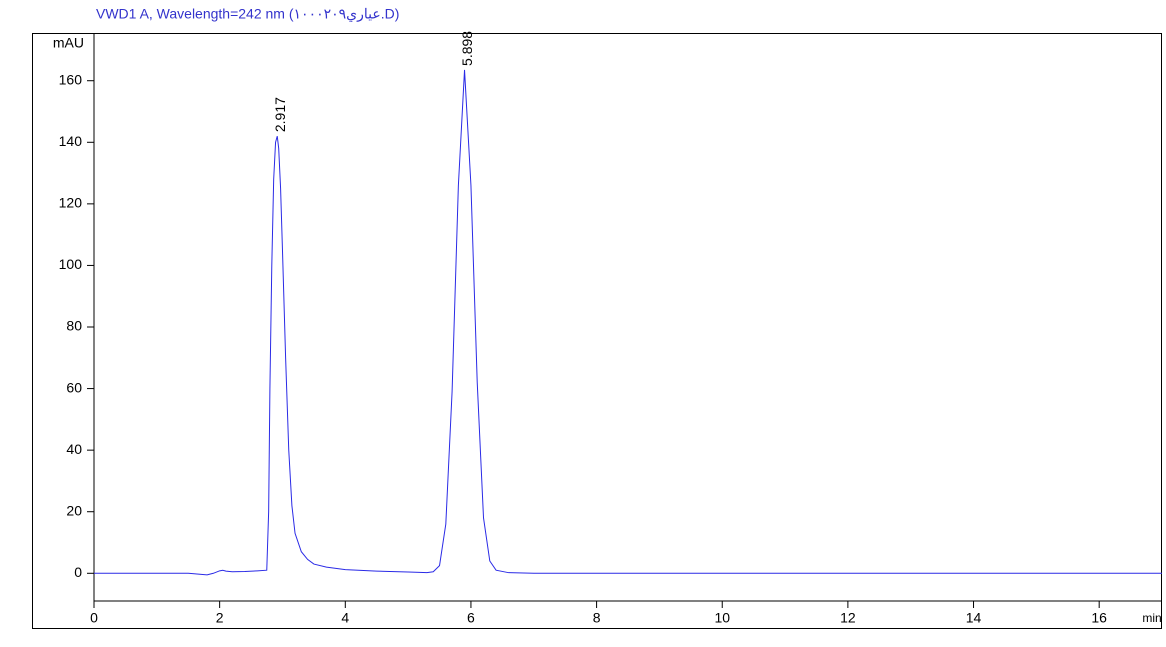 This screenshot has height=647, width=1166. Describe the element at coordinates (94, 618) in the screenshot. I see `x-tick-label: 0` at that location.